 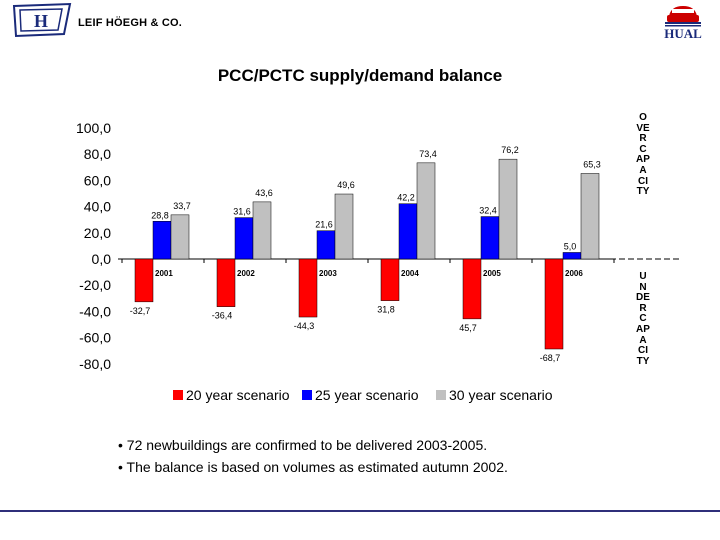 What do you see at coordinates (95, 285) in the screenshot?
I see `y-tick-label: -20,0` at bounding box center [95, 285].